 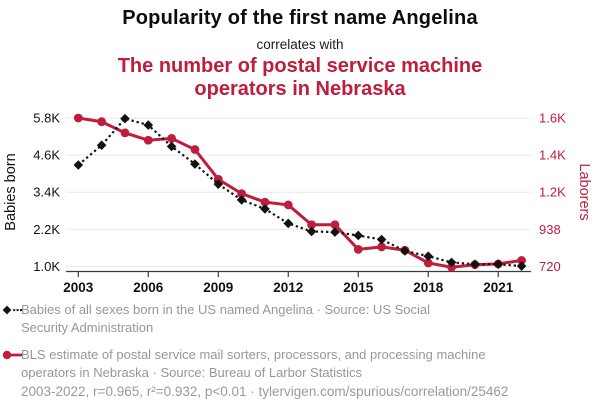 I want to click on x-tick-label: 2015, so click(x=358, y=287).